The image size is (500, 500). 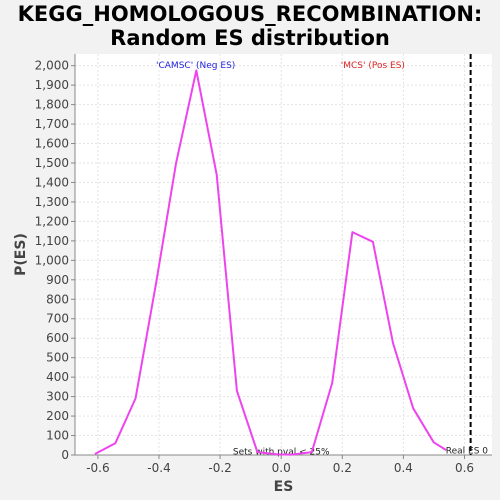 What do you see at coordinates (52, 105) in the screenshot?
I see `y-tick-label: 1,800` at bounding box center [52, 105].